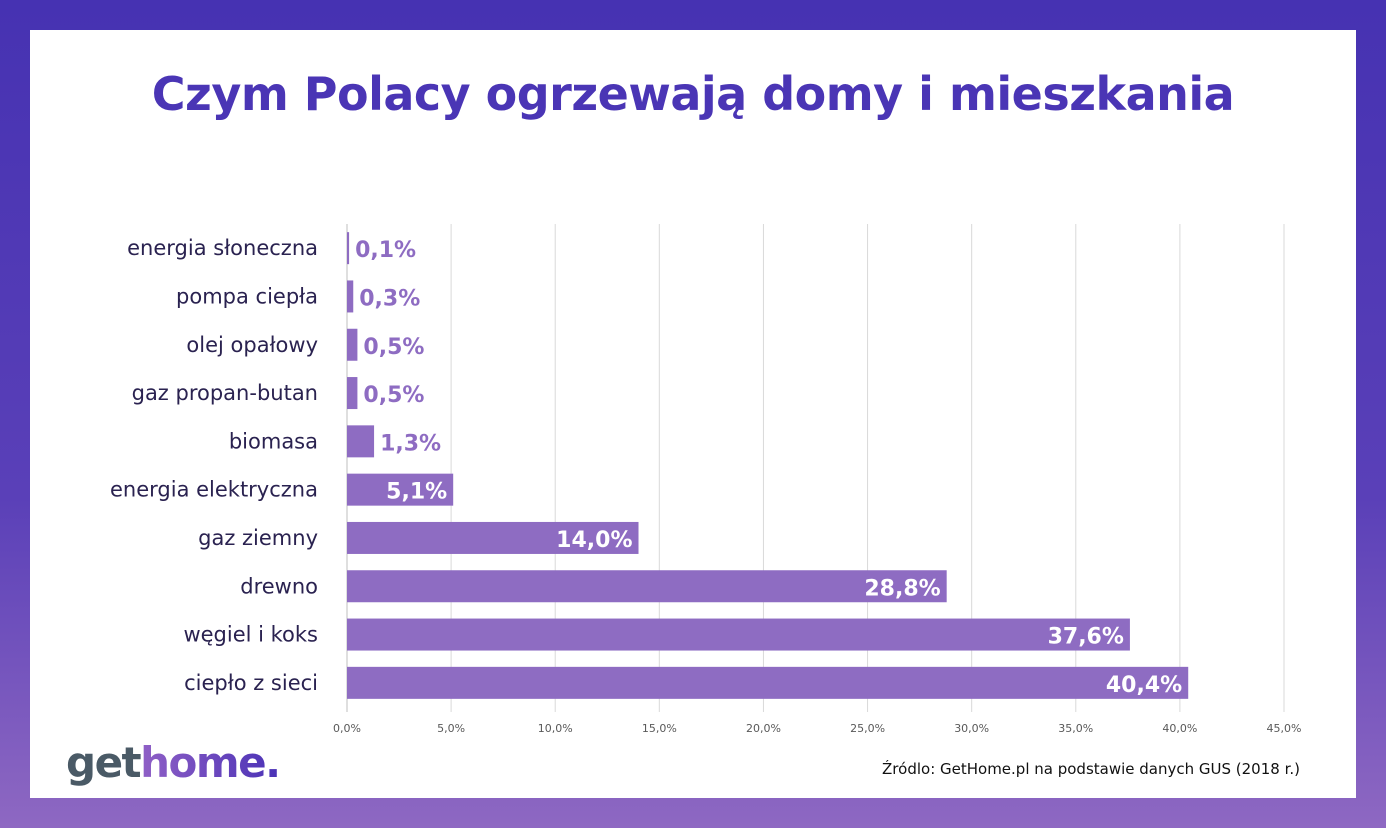  I want to click on data-label: 0,1%, so click(385, 250).